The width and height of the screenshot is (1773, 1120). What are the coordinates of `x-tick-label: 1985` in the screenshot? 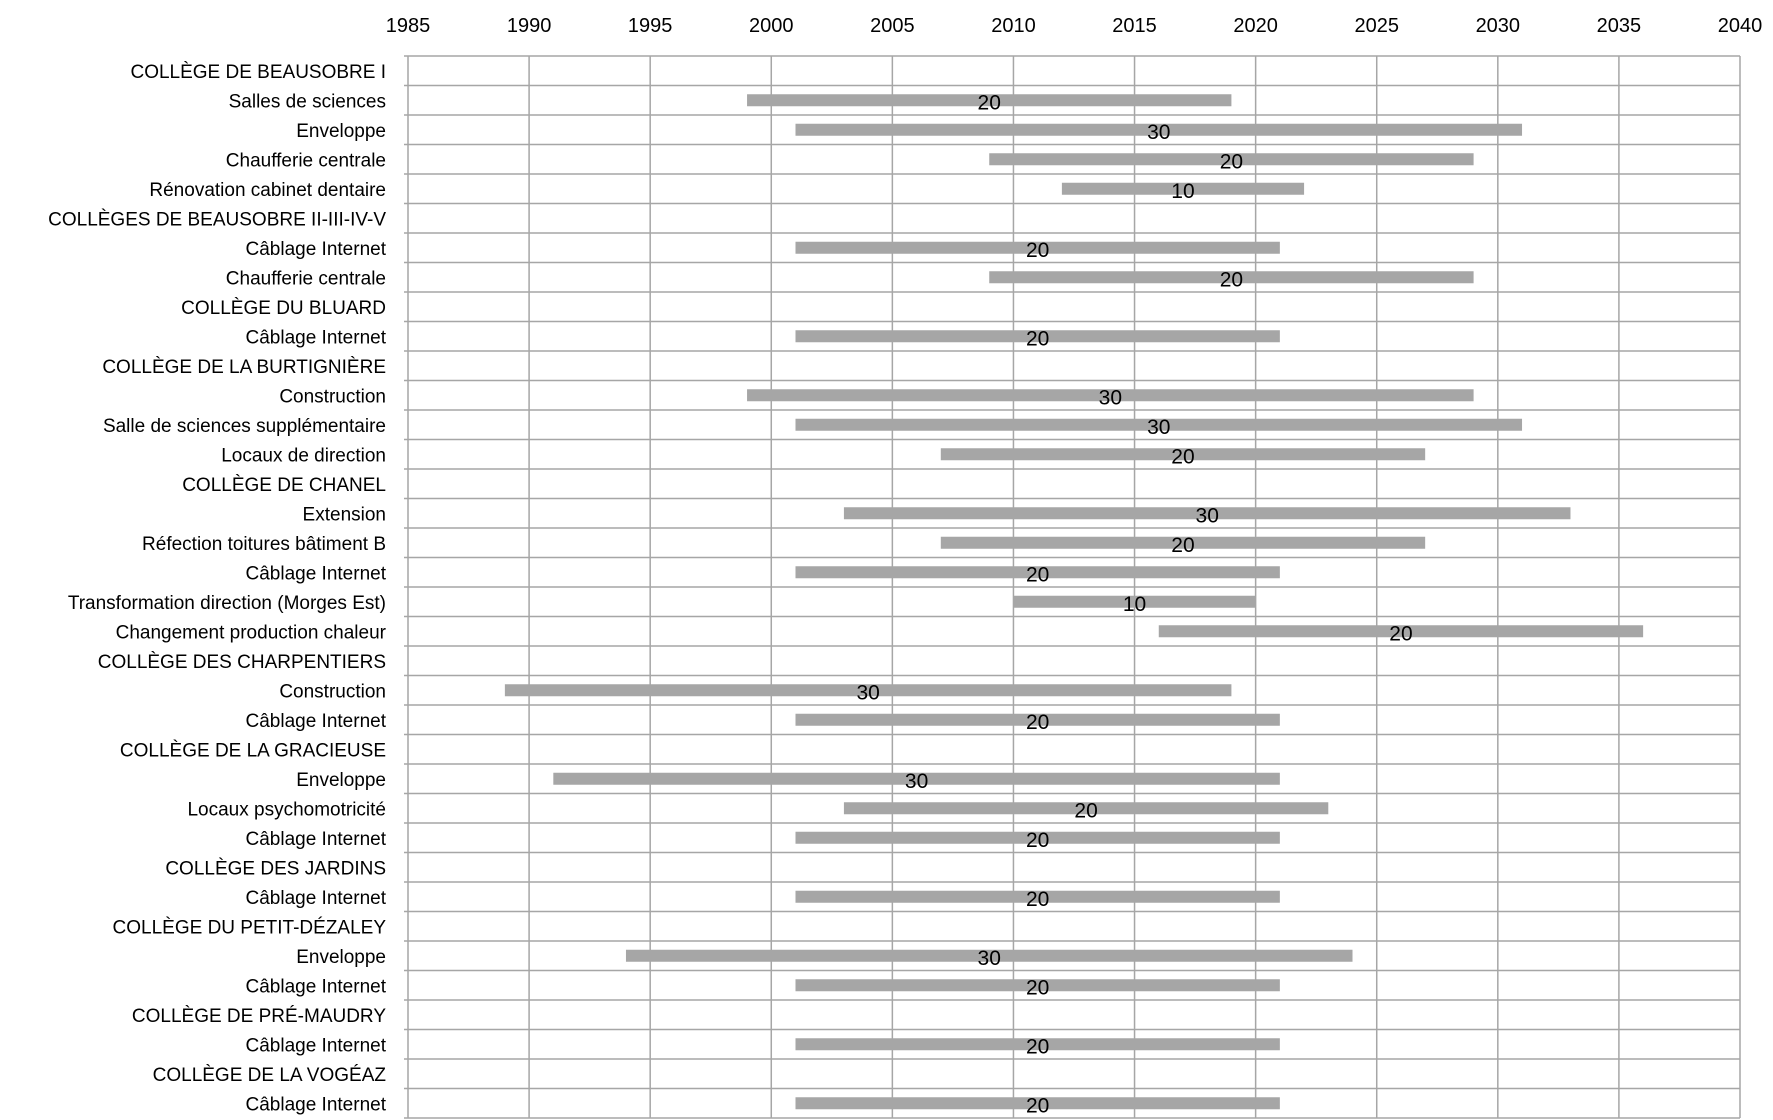 It's located at (408, 26).